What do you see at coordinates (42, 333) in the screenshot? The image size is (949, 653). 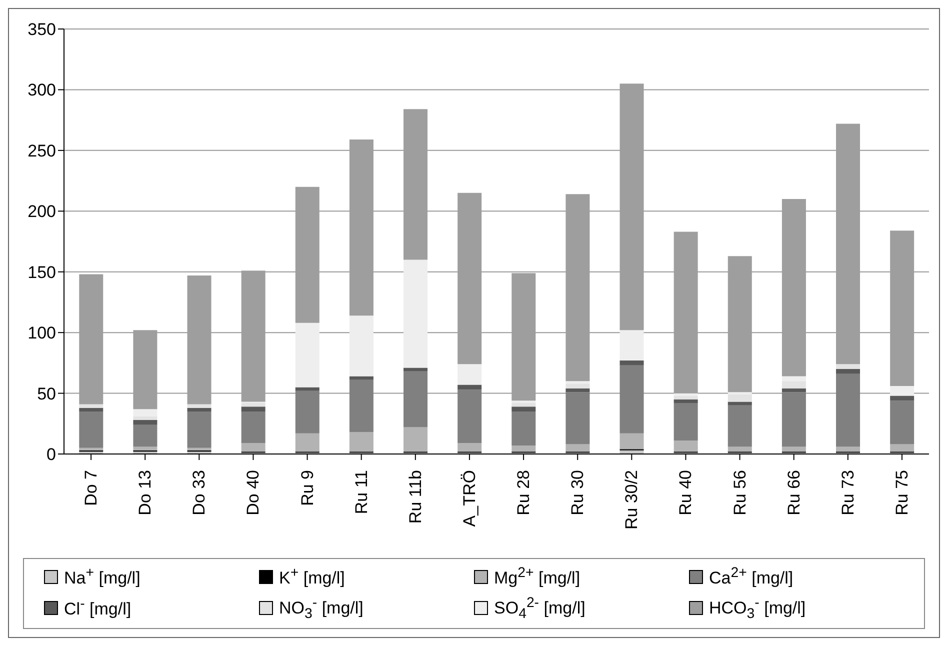 I see `y-tick-label: 100` at bounding box center [42, 333].